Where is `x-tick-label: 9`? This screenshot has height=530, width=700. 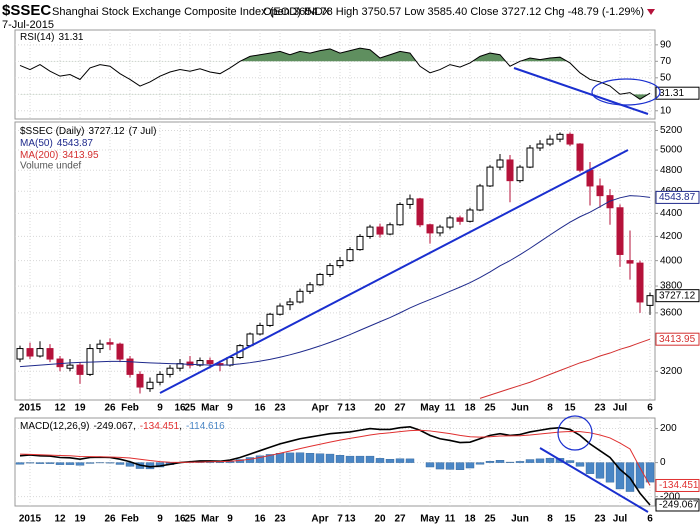 x-tick-label: 9 is located at coordinates (160, 519).